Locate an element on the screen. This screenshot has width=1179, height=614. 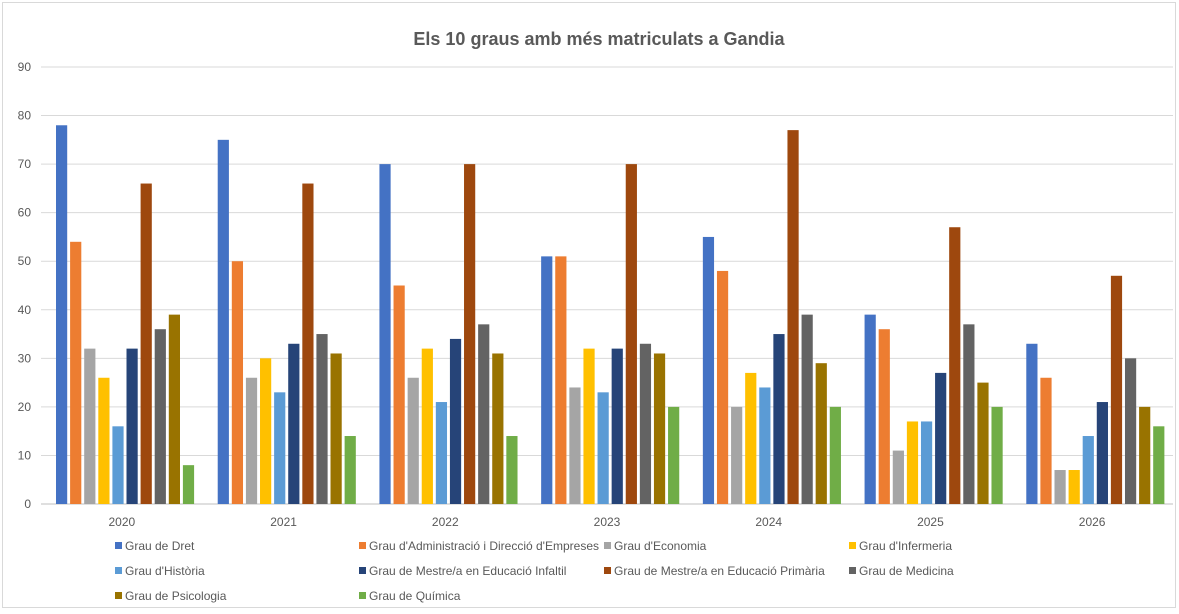
y-tick-label: 40 is located at coordinates (25, 310).